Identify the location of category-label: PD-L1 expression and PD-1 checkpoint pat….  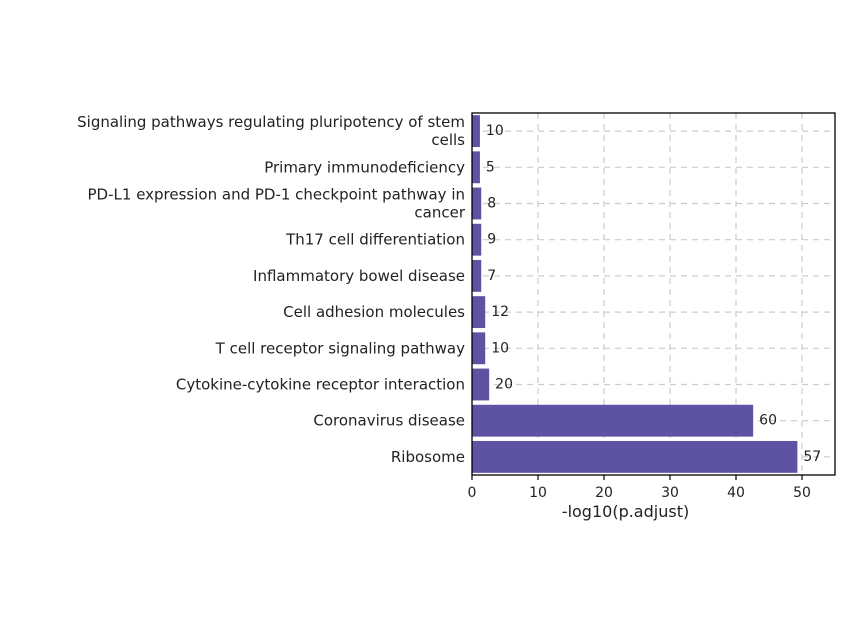
(277, 204).